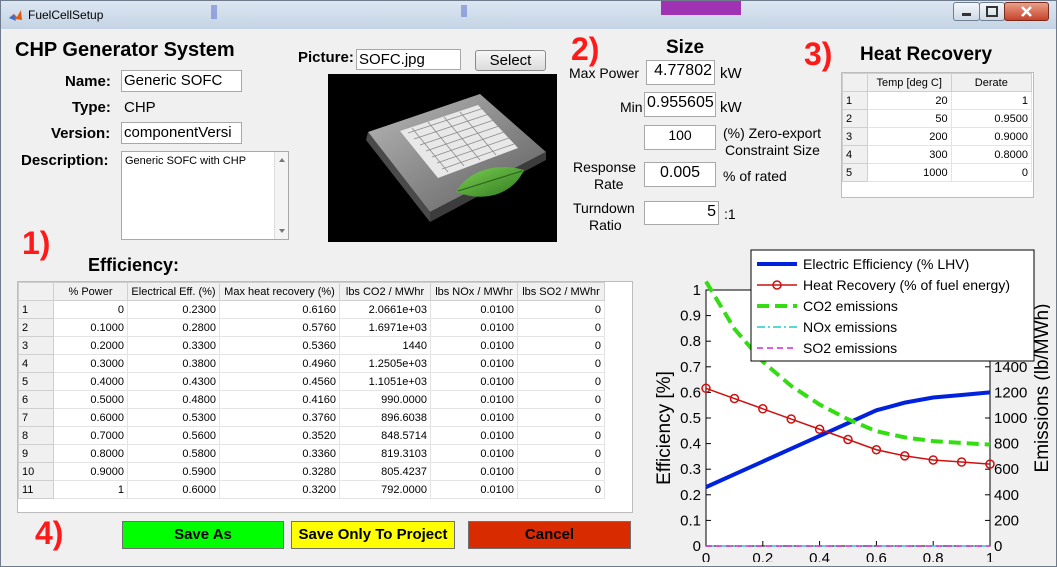 Image resolution: width=1057 pixels, height=567 pixels. What do you see at coordinates (90, 309) in the screenshot?
I see `cell-power: 0` at bounding box center [90, 309].